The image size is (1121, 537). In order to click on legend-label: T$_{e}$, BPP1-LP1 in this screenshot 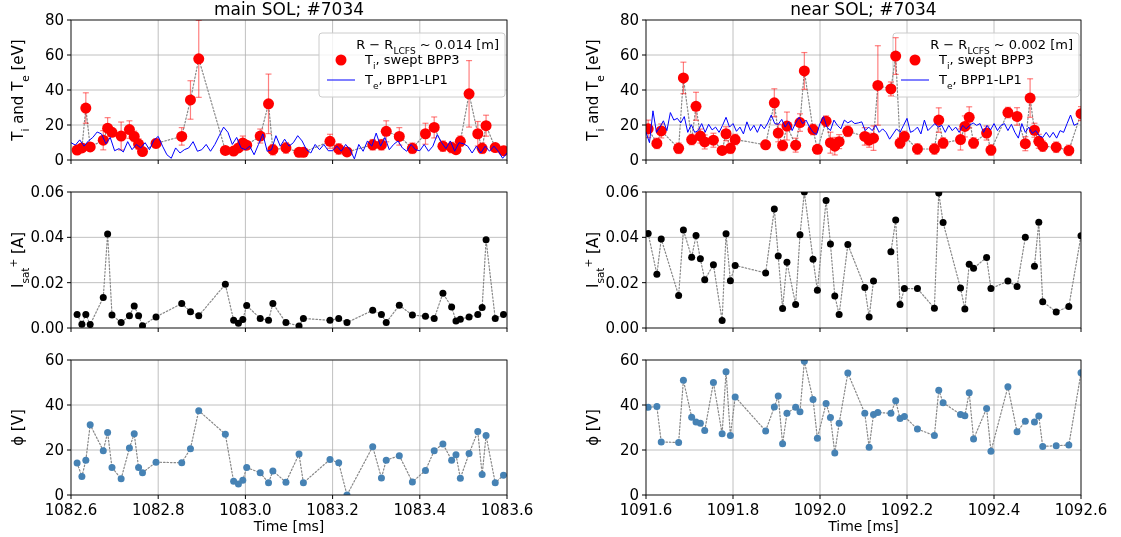, I will do `click(406, 81)`.